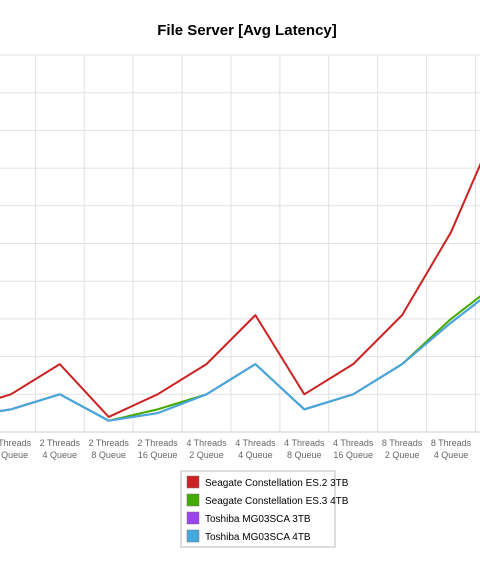  I want to click on legend-label: Toshiba MG03SCA 4TB, so click(258, 537).